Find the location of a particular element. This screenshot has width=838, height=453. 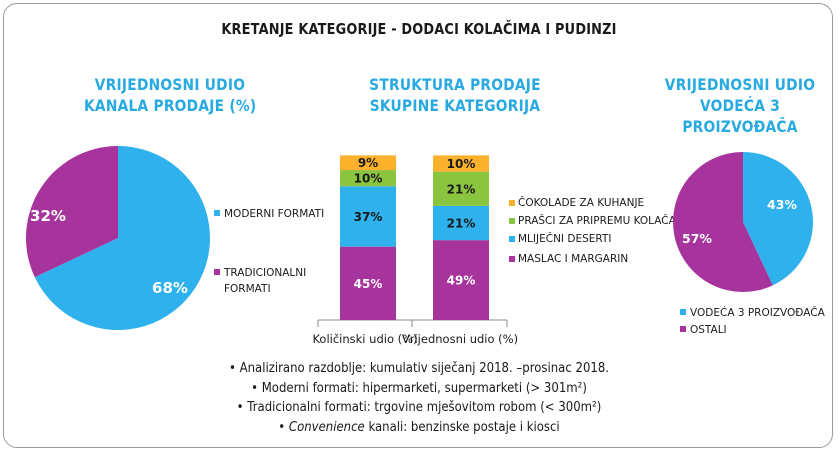

legend-label-modern: MODERNI FORMATI is located at coordinates (274, 214).